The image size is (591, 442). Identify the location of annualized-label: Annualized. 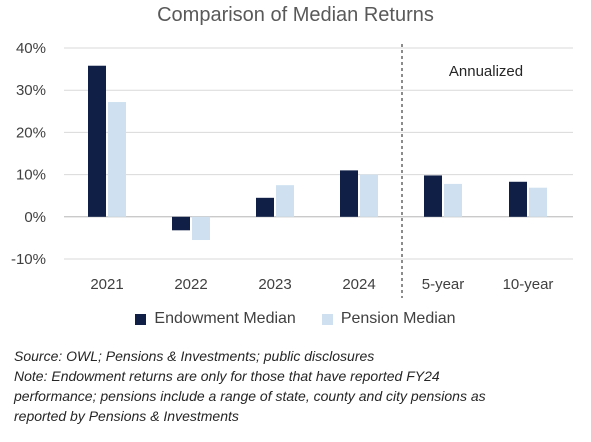
(486, 71).